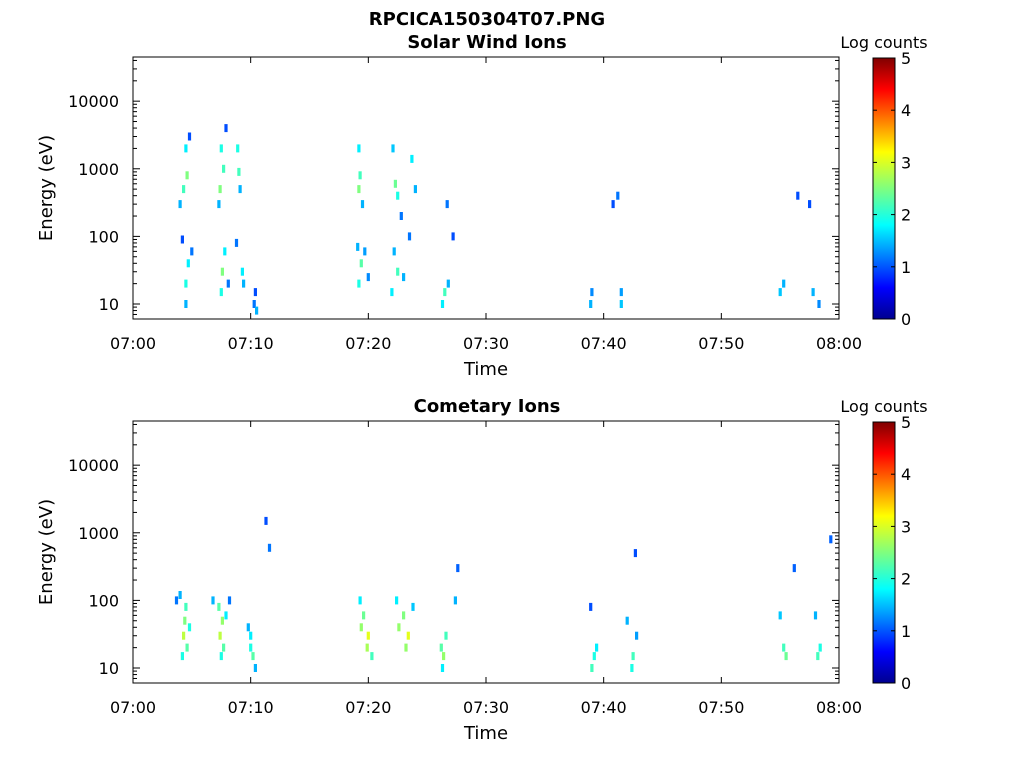  What do you see at coordinates (906, 631) in the screenshot?
I see `colorbar-tick-label: 1` at bounding box center [906, 631].